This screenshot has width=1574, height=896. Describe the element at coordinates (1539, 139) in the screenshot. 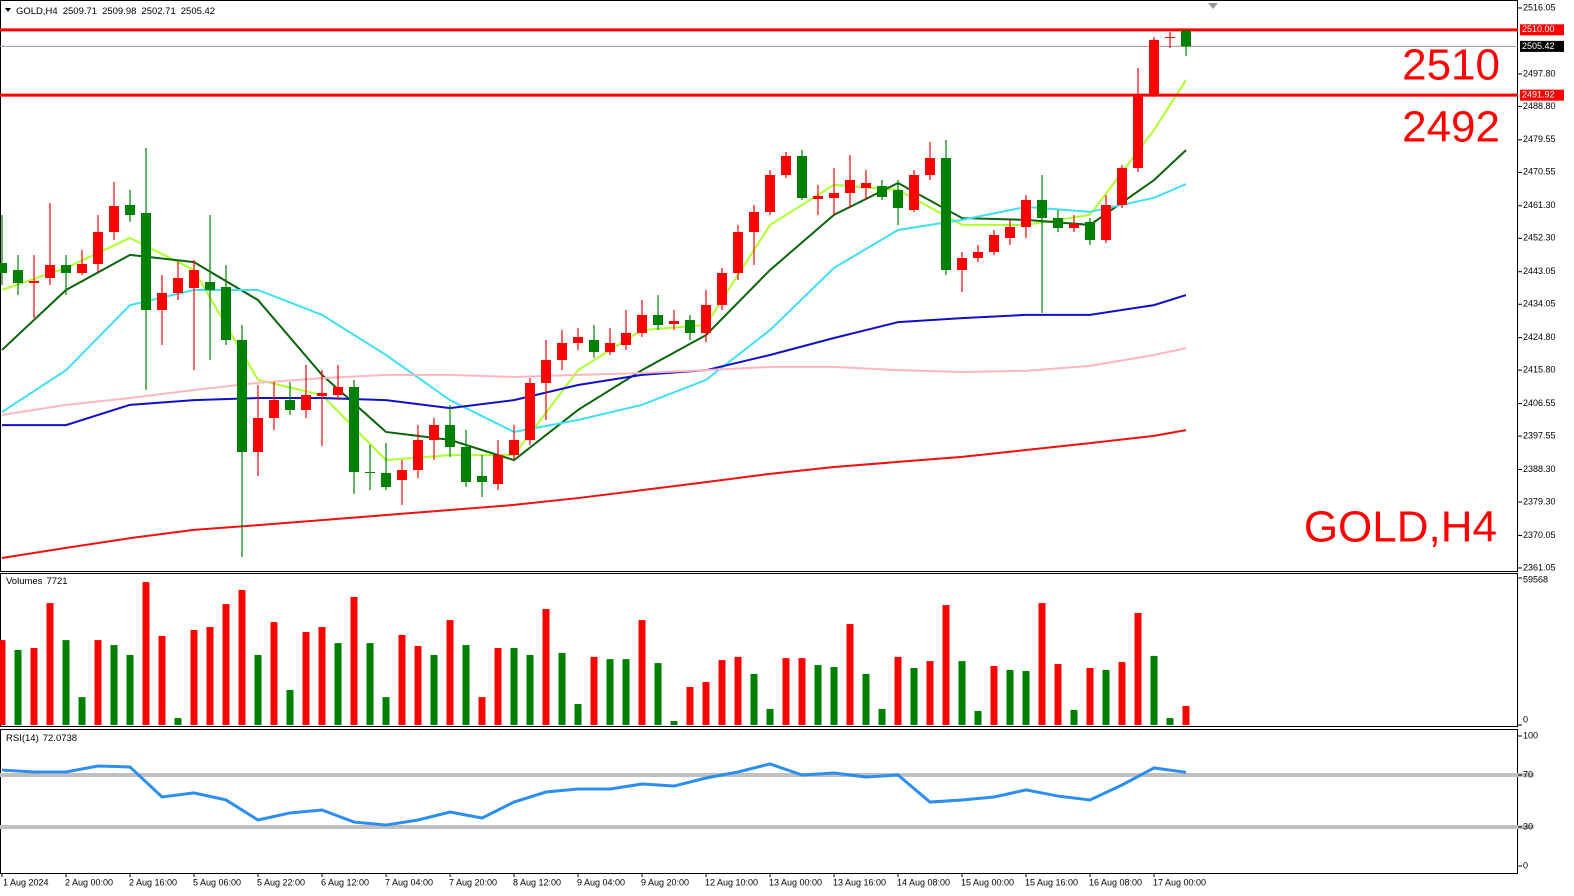

I see `y-tick-label: 2479.55` at that location.